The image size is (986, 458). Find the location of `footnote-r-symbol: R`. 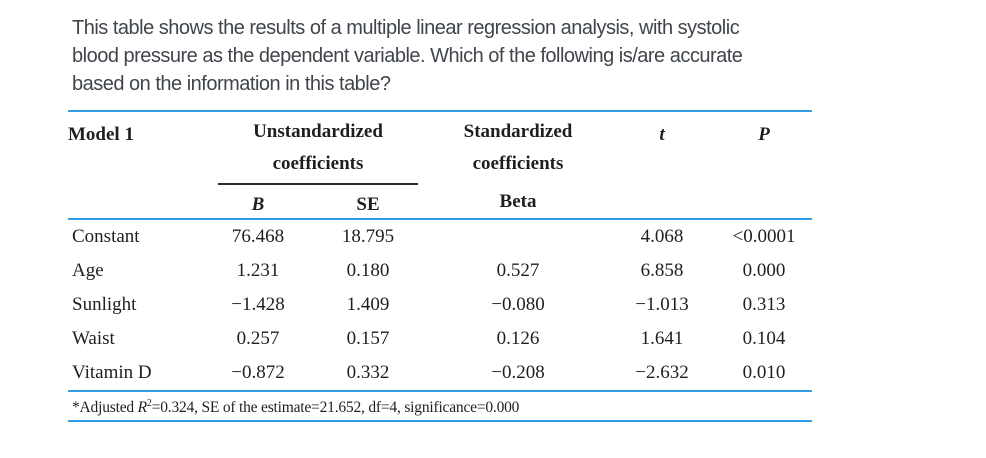

footnote-r-symbol: R is located at coordinates (142, 407).